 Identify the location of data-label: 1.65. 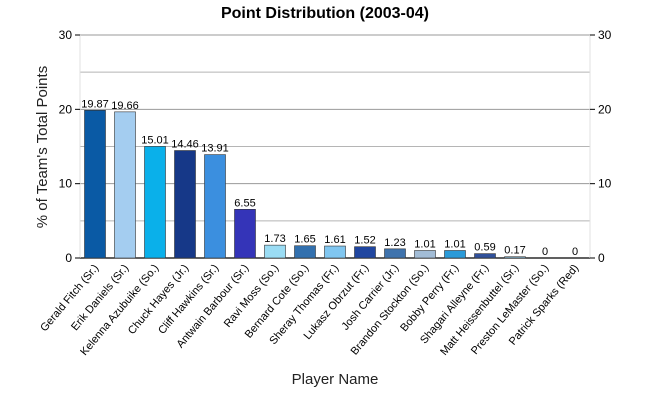
(304, 240).